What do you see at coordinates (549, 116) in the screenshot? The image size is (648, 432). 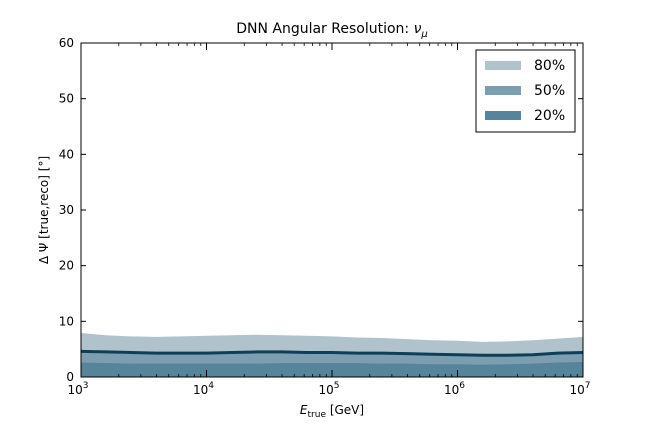 I see `legend-label: 20%` at bounding box center [549, 116].